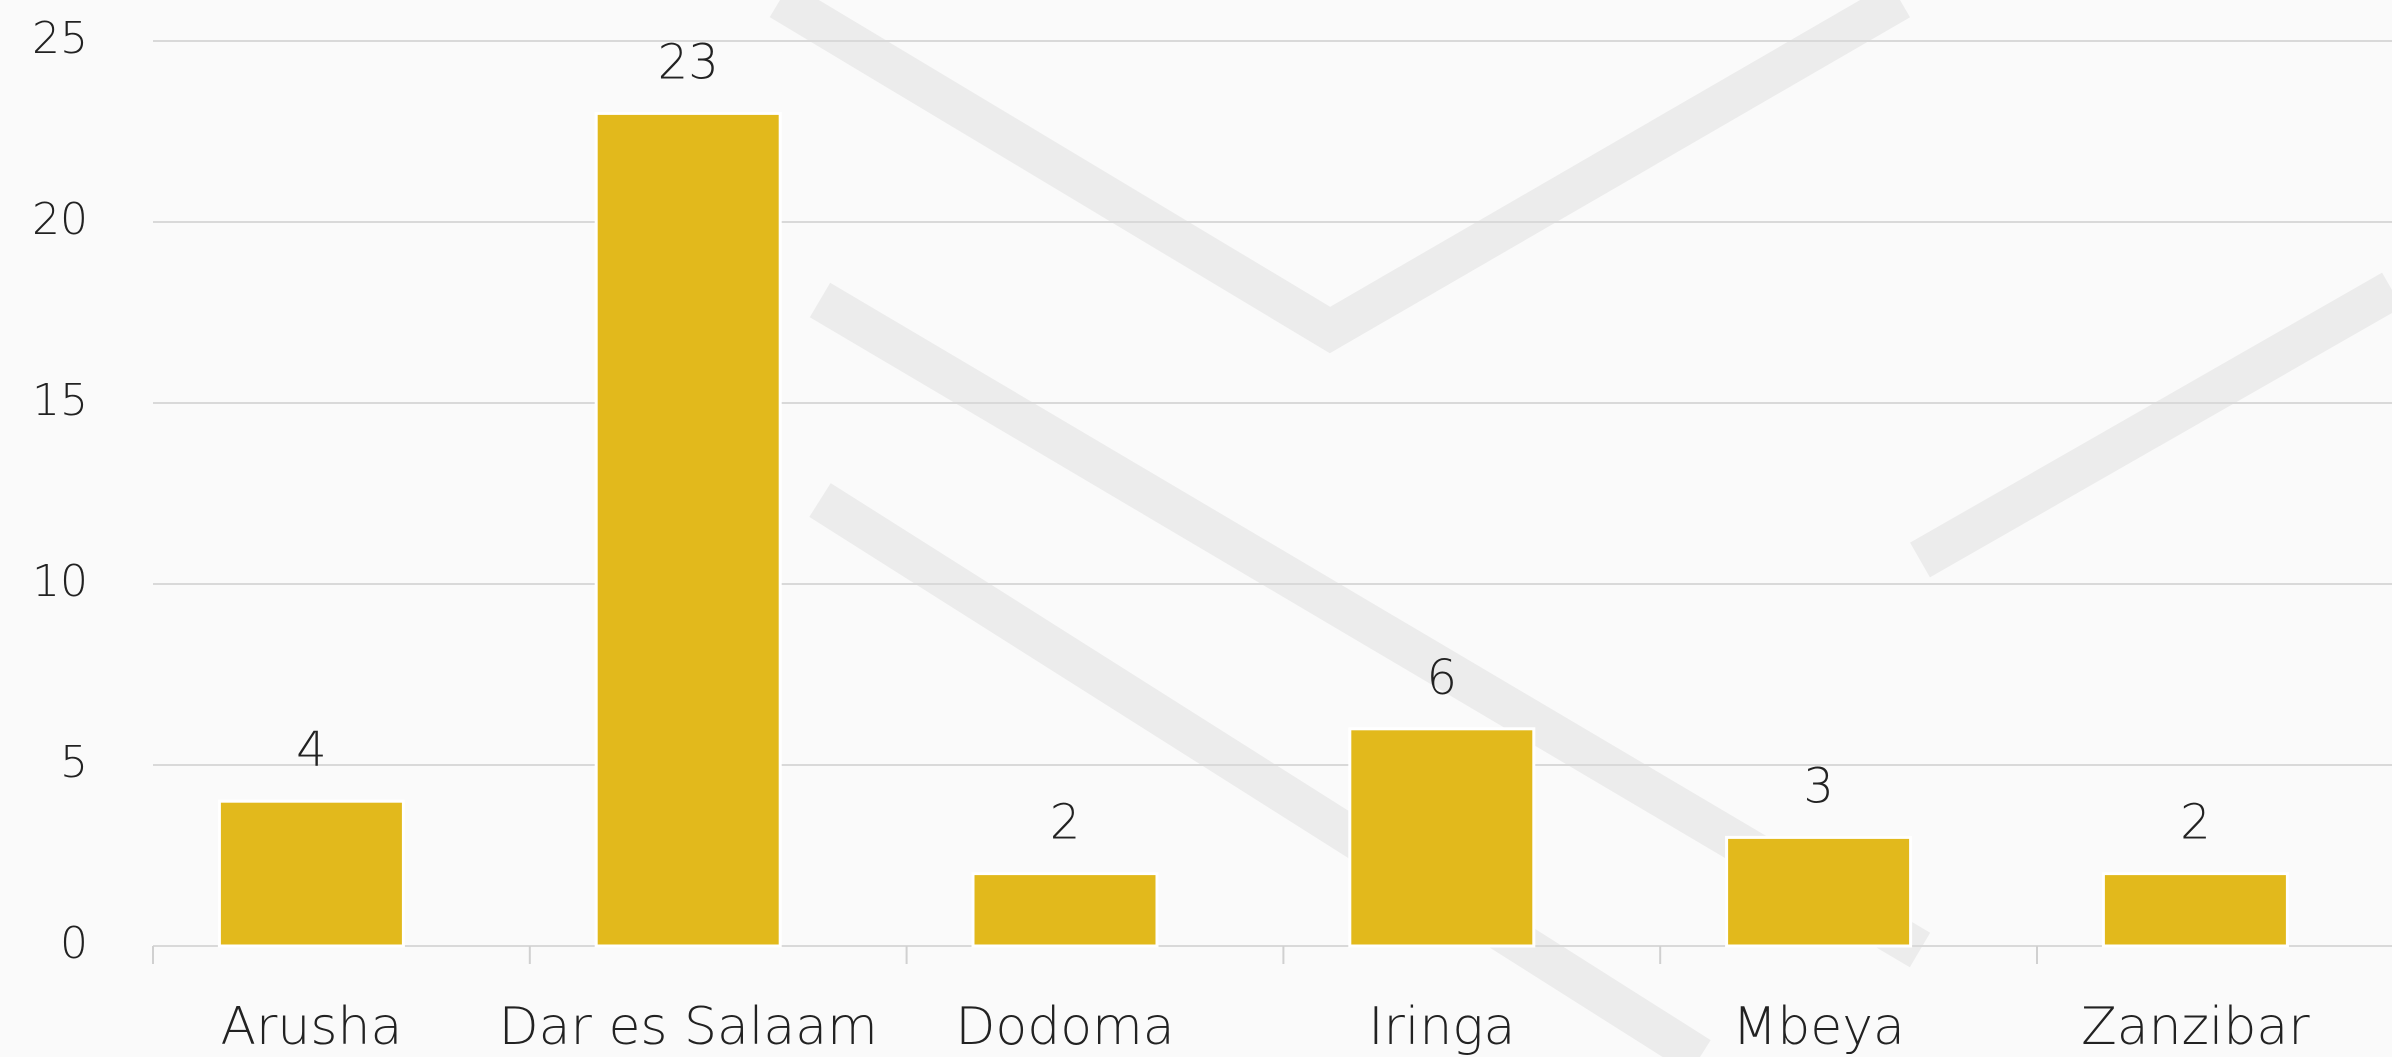 The width and height of the screenshot is (2392, 1057). What do you see at coordinates (311, 1027) in the screenshot?
I see `x-tick-label: Arusha` at bounding box center [311, 1027].